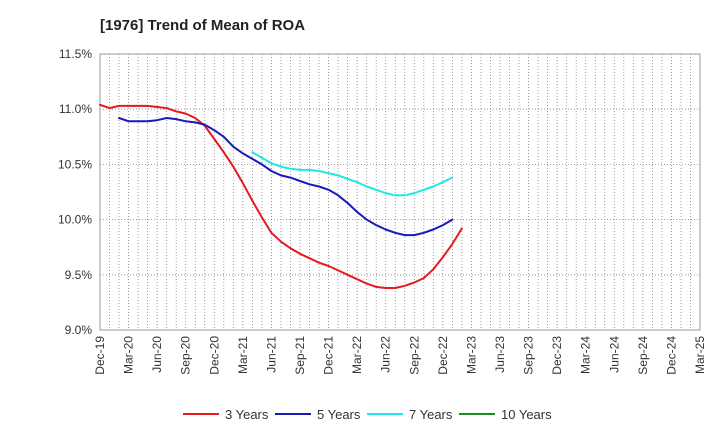  I want to click on chart-title: [1976] Trend of Mean of ROA, so click(202, 25).